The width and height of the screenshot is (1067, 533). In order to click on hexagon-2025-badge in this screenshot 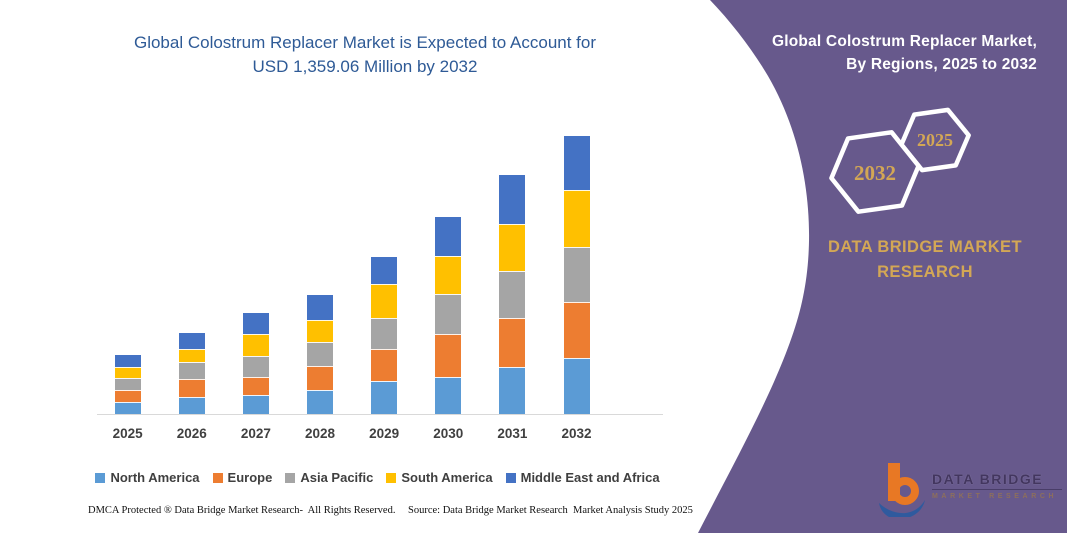, I will do `click(935, 140)`.